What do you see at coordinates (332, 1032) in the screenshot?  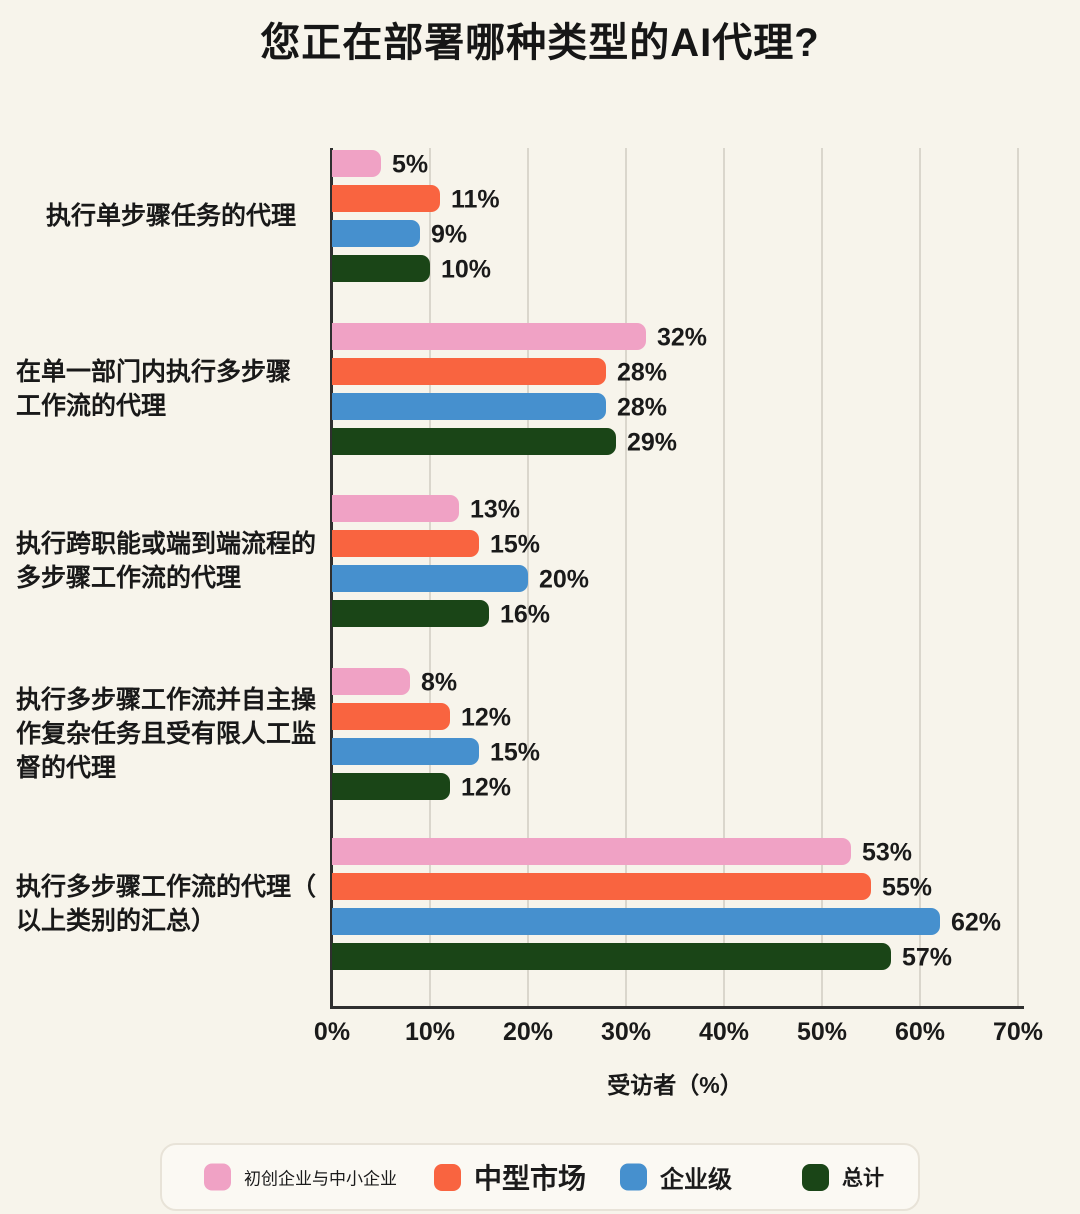 I see `x-tick-label: 0%` at bounding box center [332, 1032].